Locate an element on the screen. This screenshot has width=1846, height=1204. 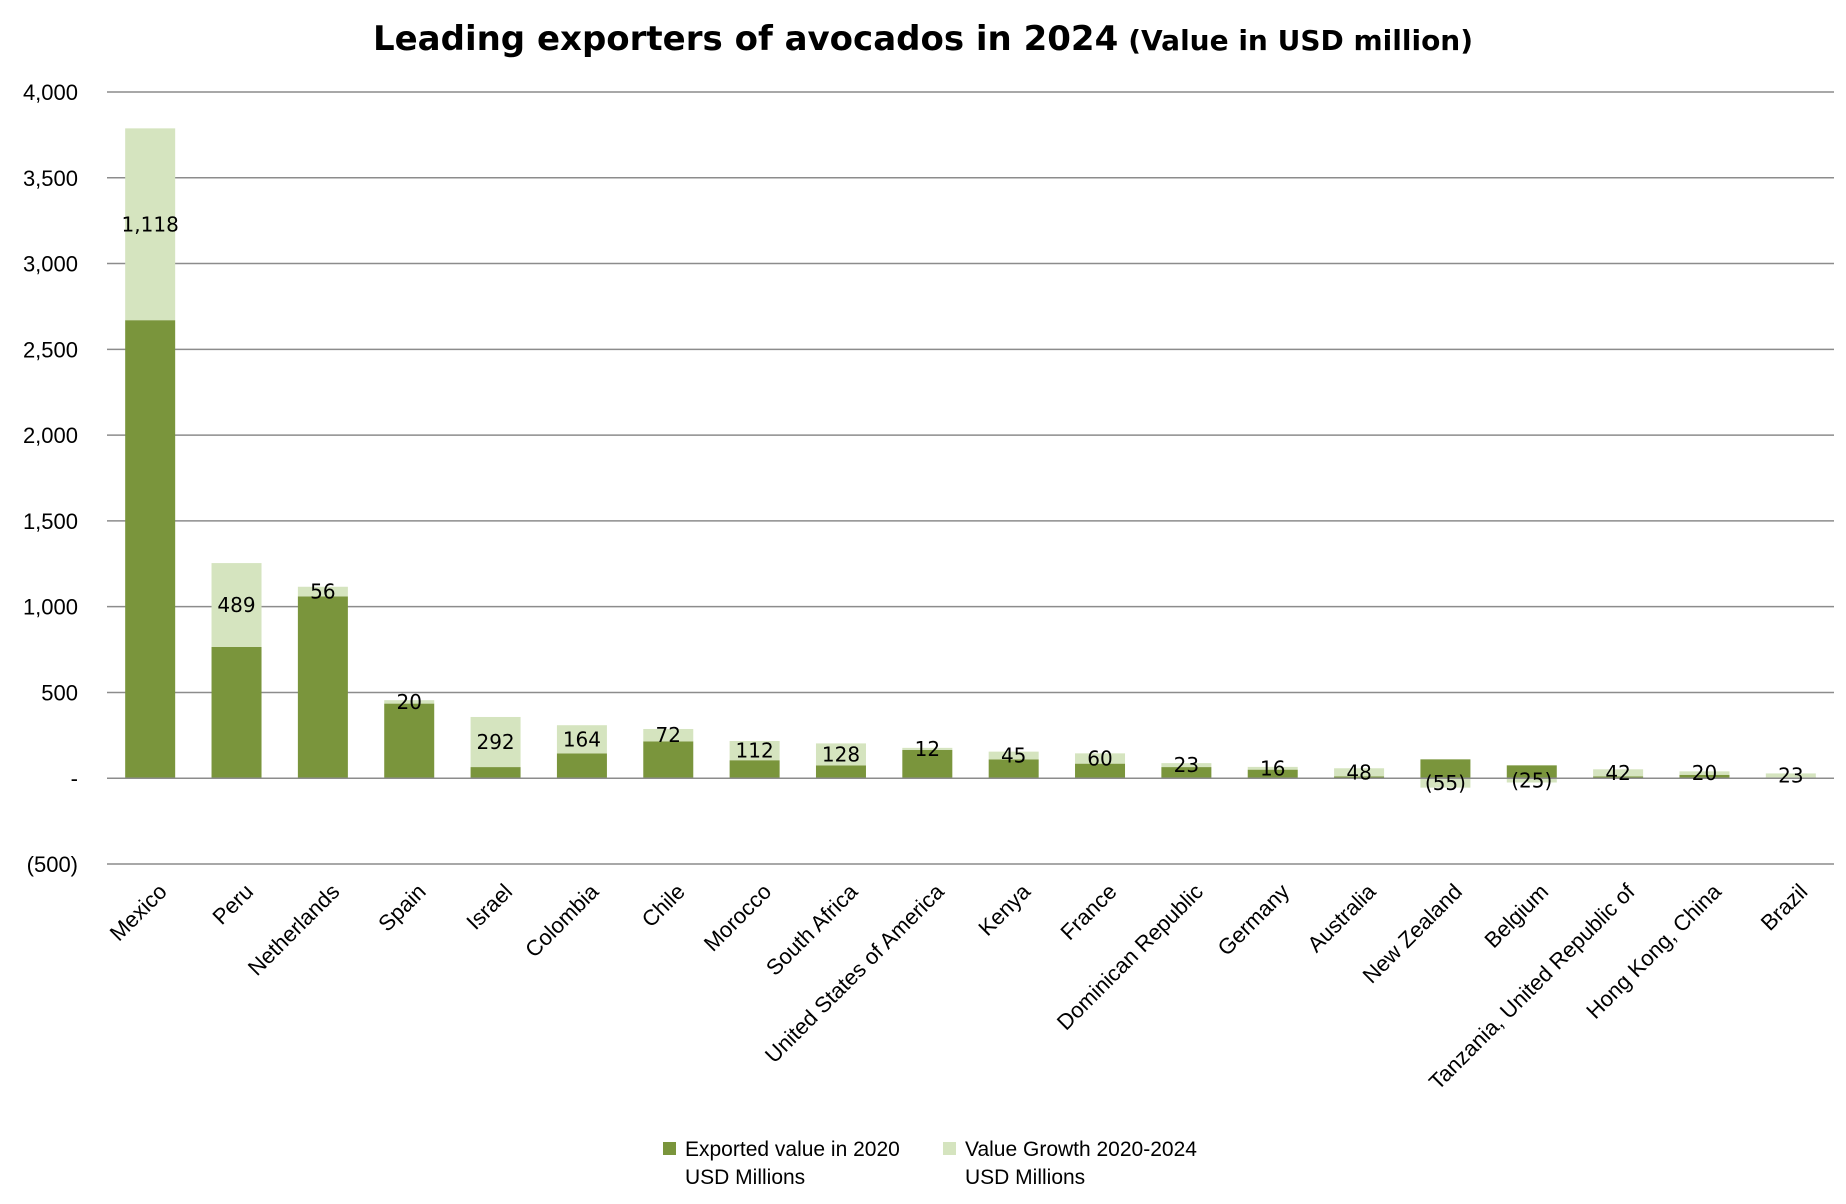
category-label: Morocco is located at coordinates (737, 917).